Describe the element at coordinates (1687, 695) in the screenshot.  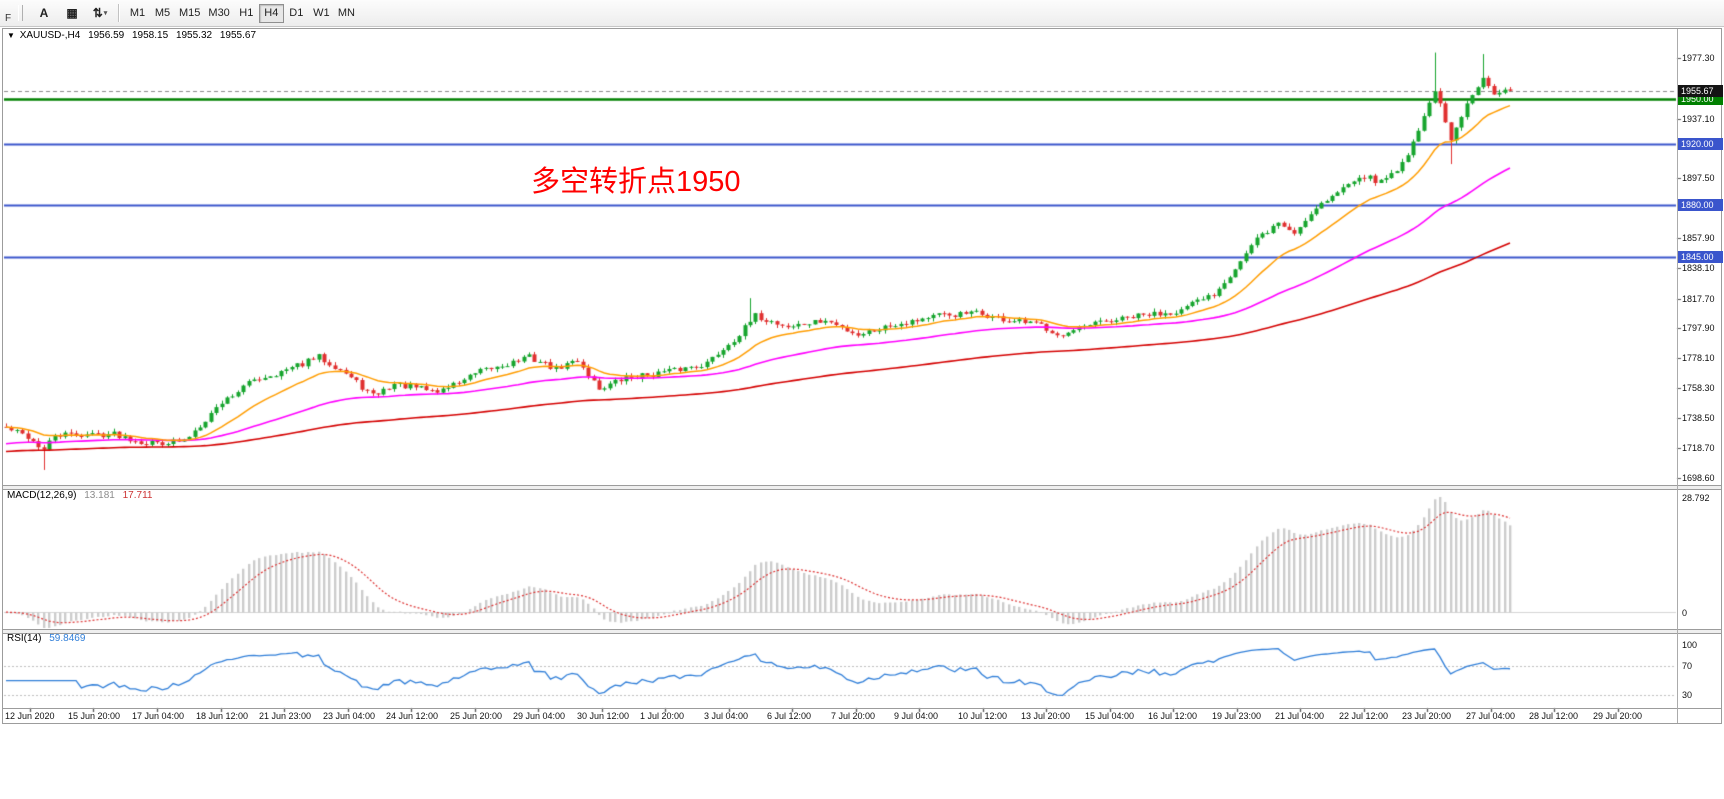
I see `rsi-axis-label: 30` at that location.